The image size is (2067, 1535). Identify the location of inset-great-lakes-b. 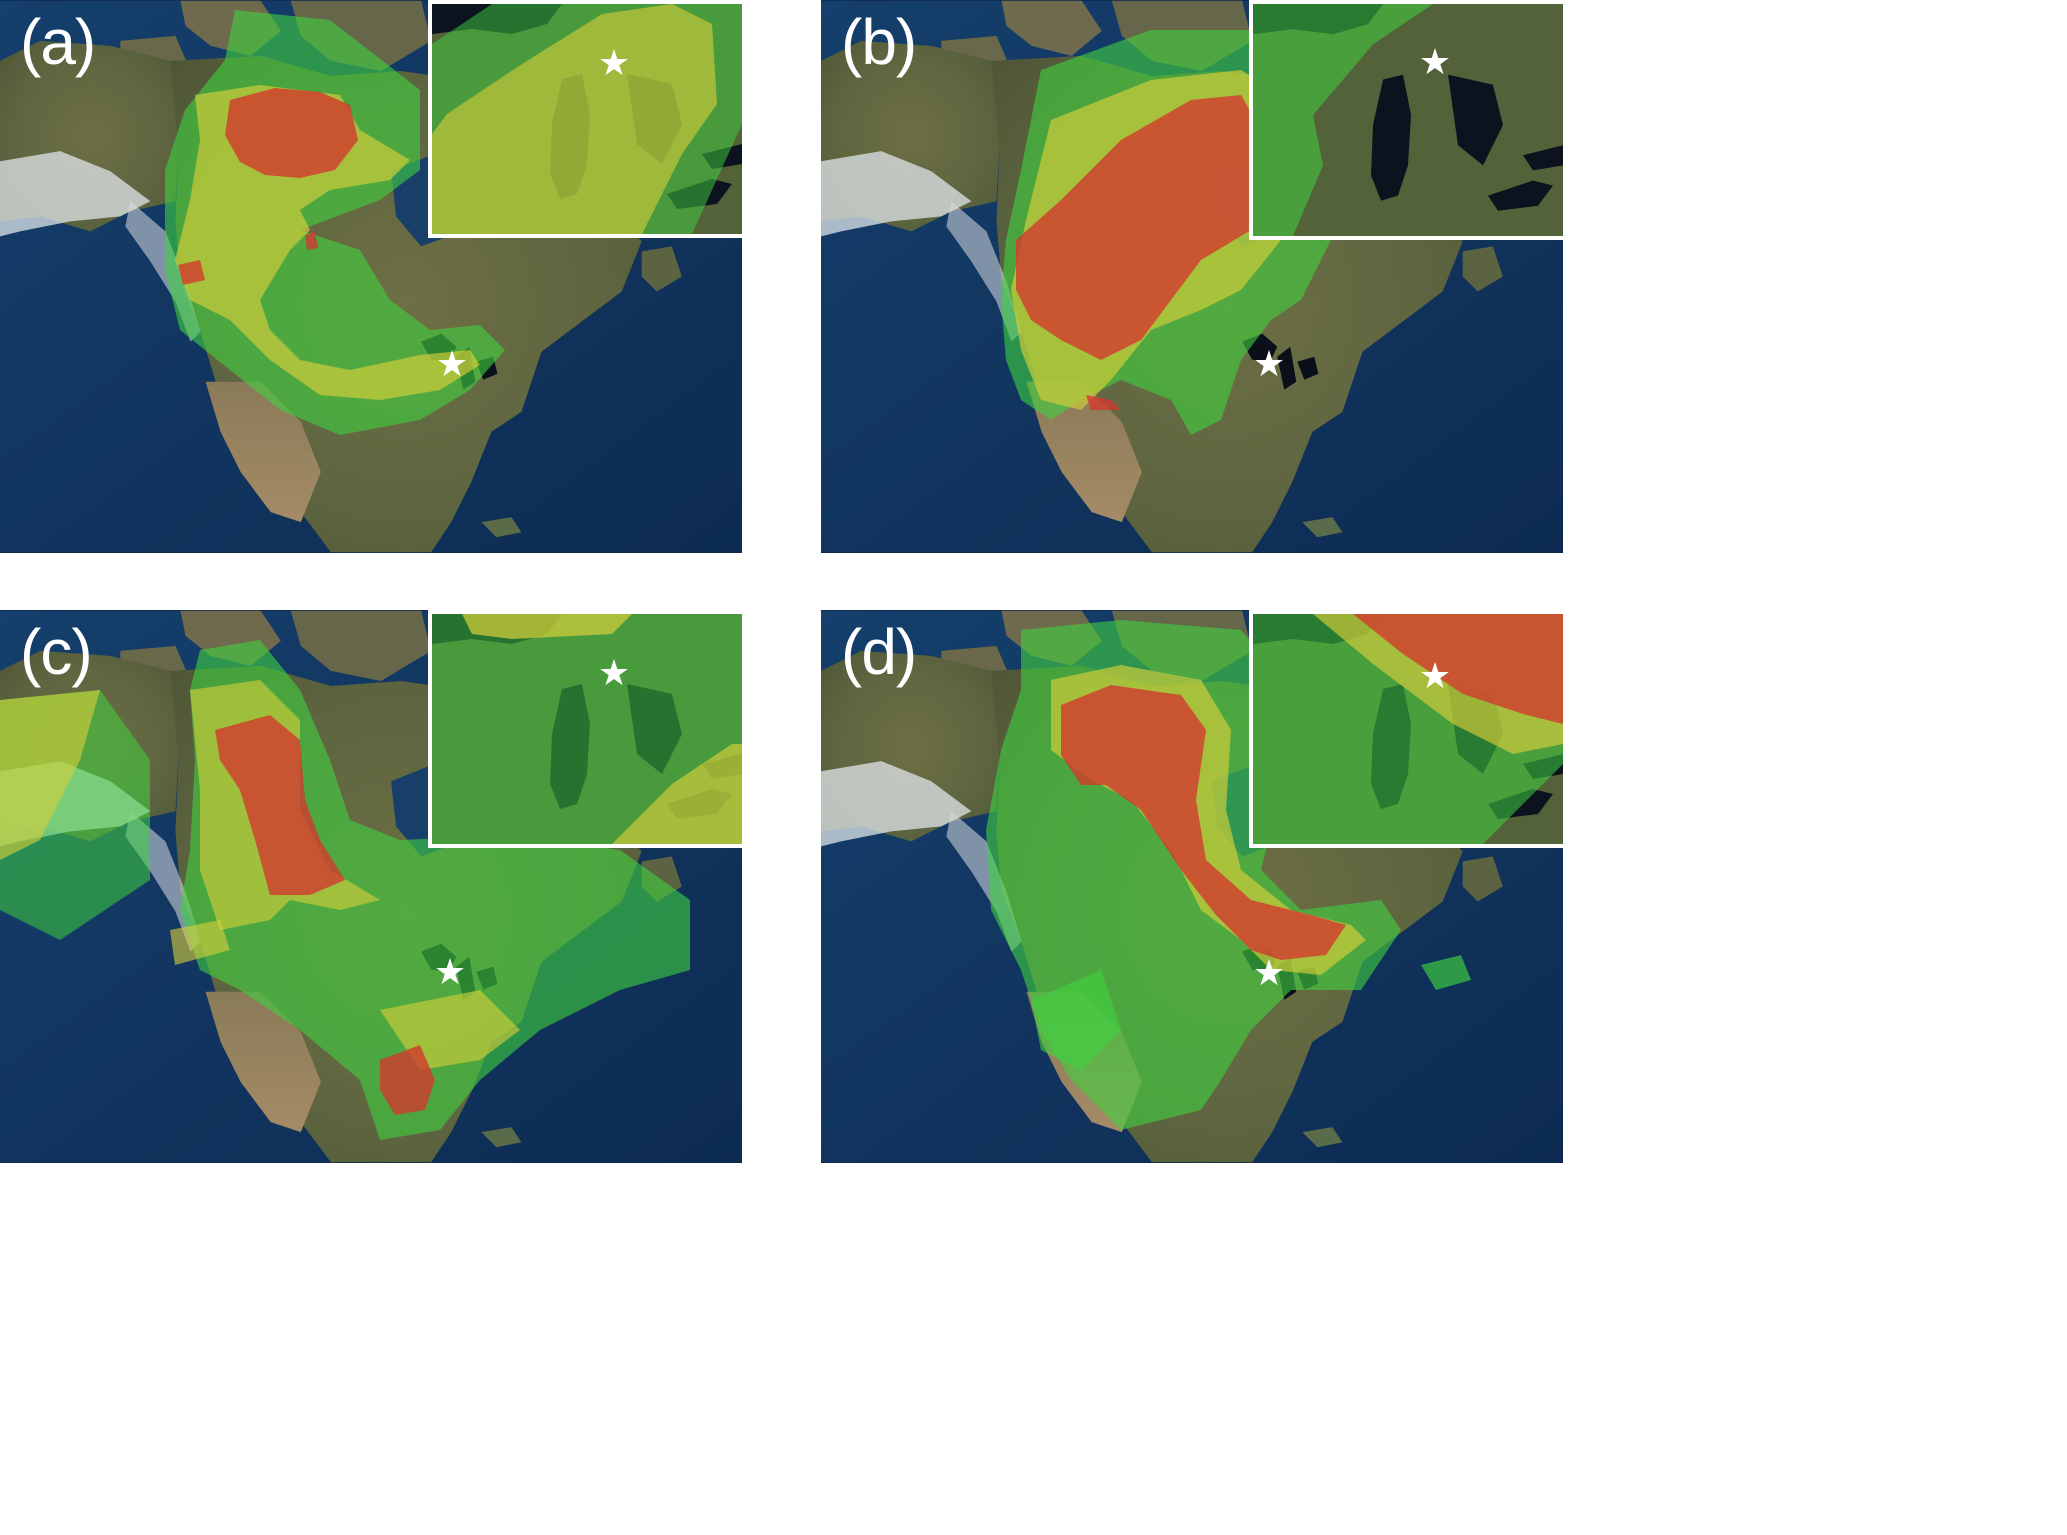
(1406, 120).